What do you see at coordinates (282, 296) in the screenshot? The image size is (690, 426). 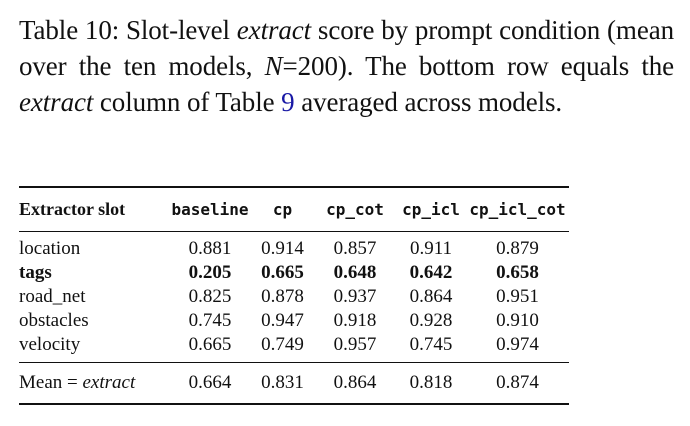 I see `cell-value: 0.878` at bounding box center [282, 296].